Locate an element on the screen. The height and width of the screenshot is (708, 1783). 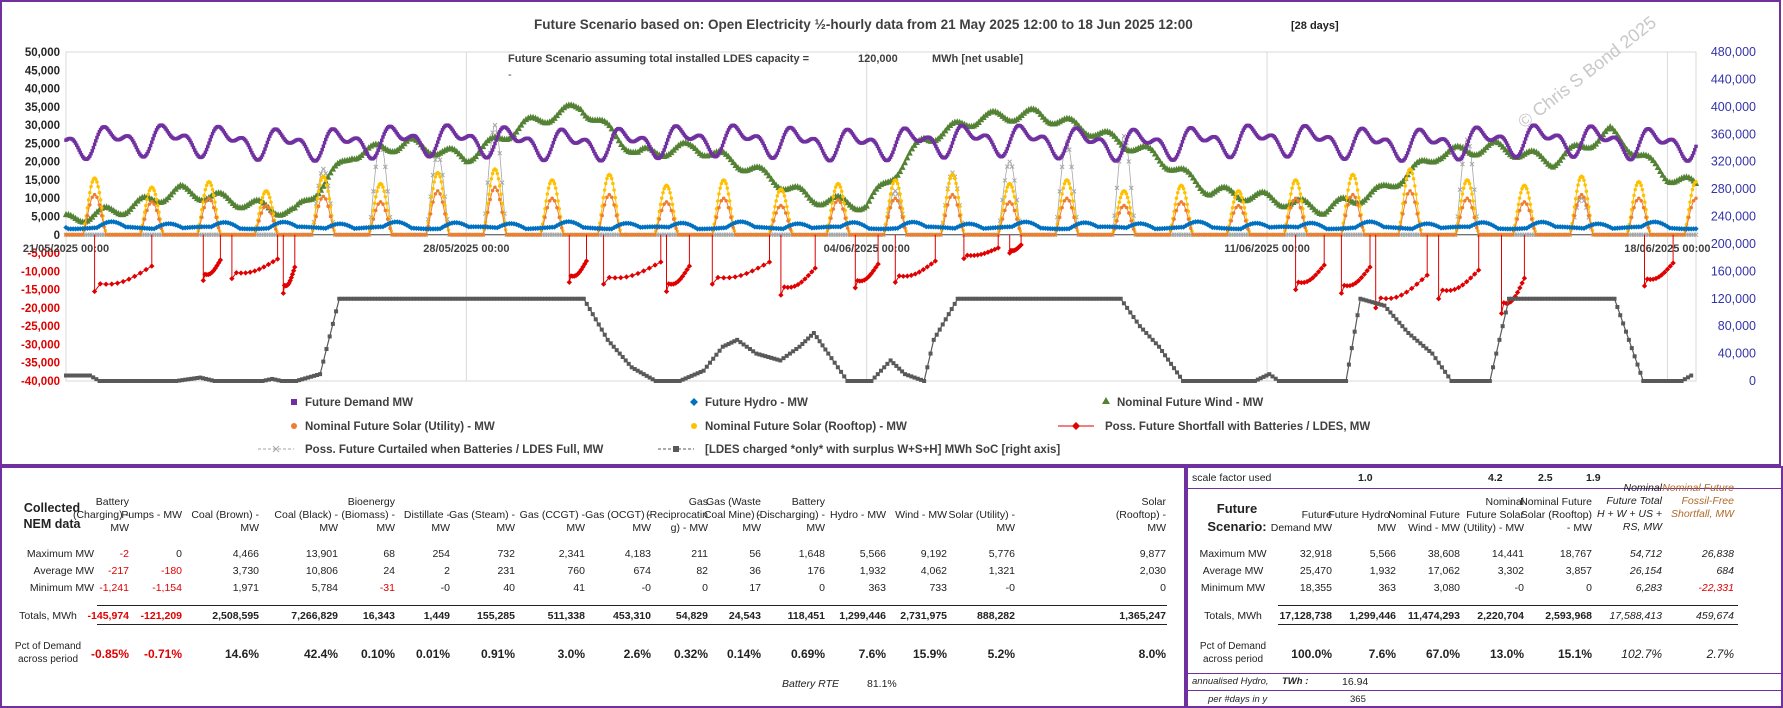
right-axis-tick-label: 480,000 is located at coordinates (1733, 52).